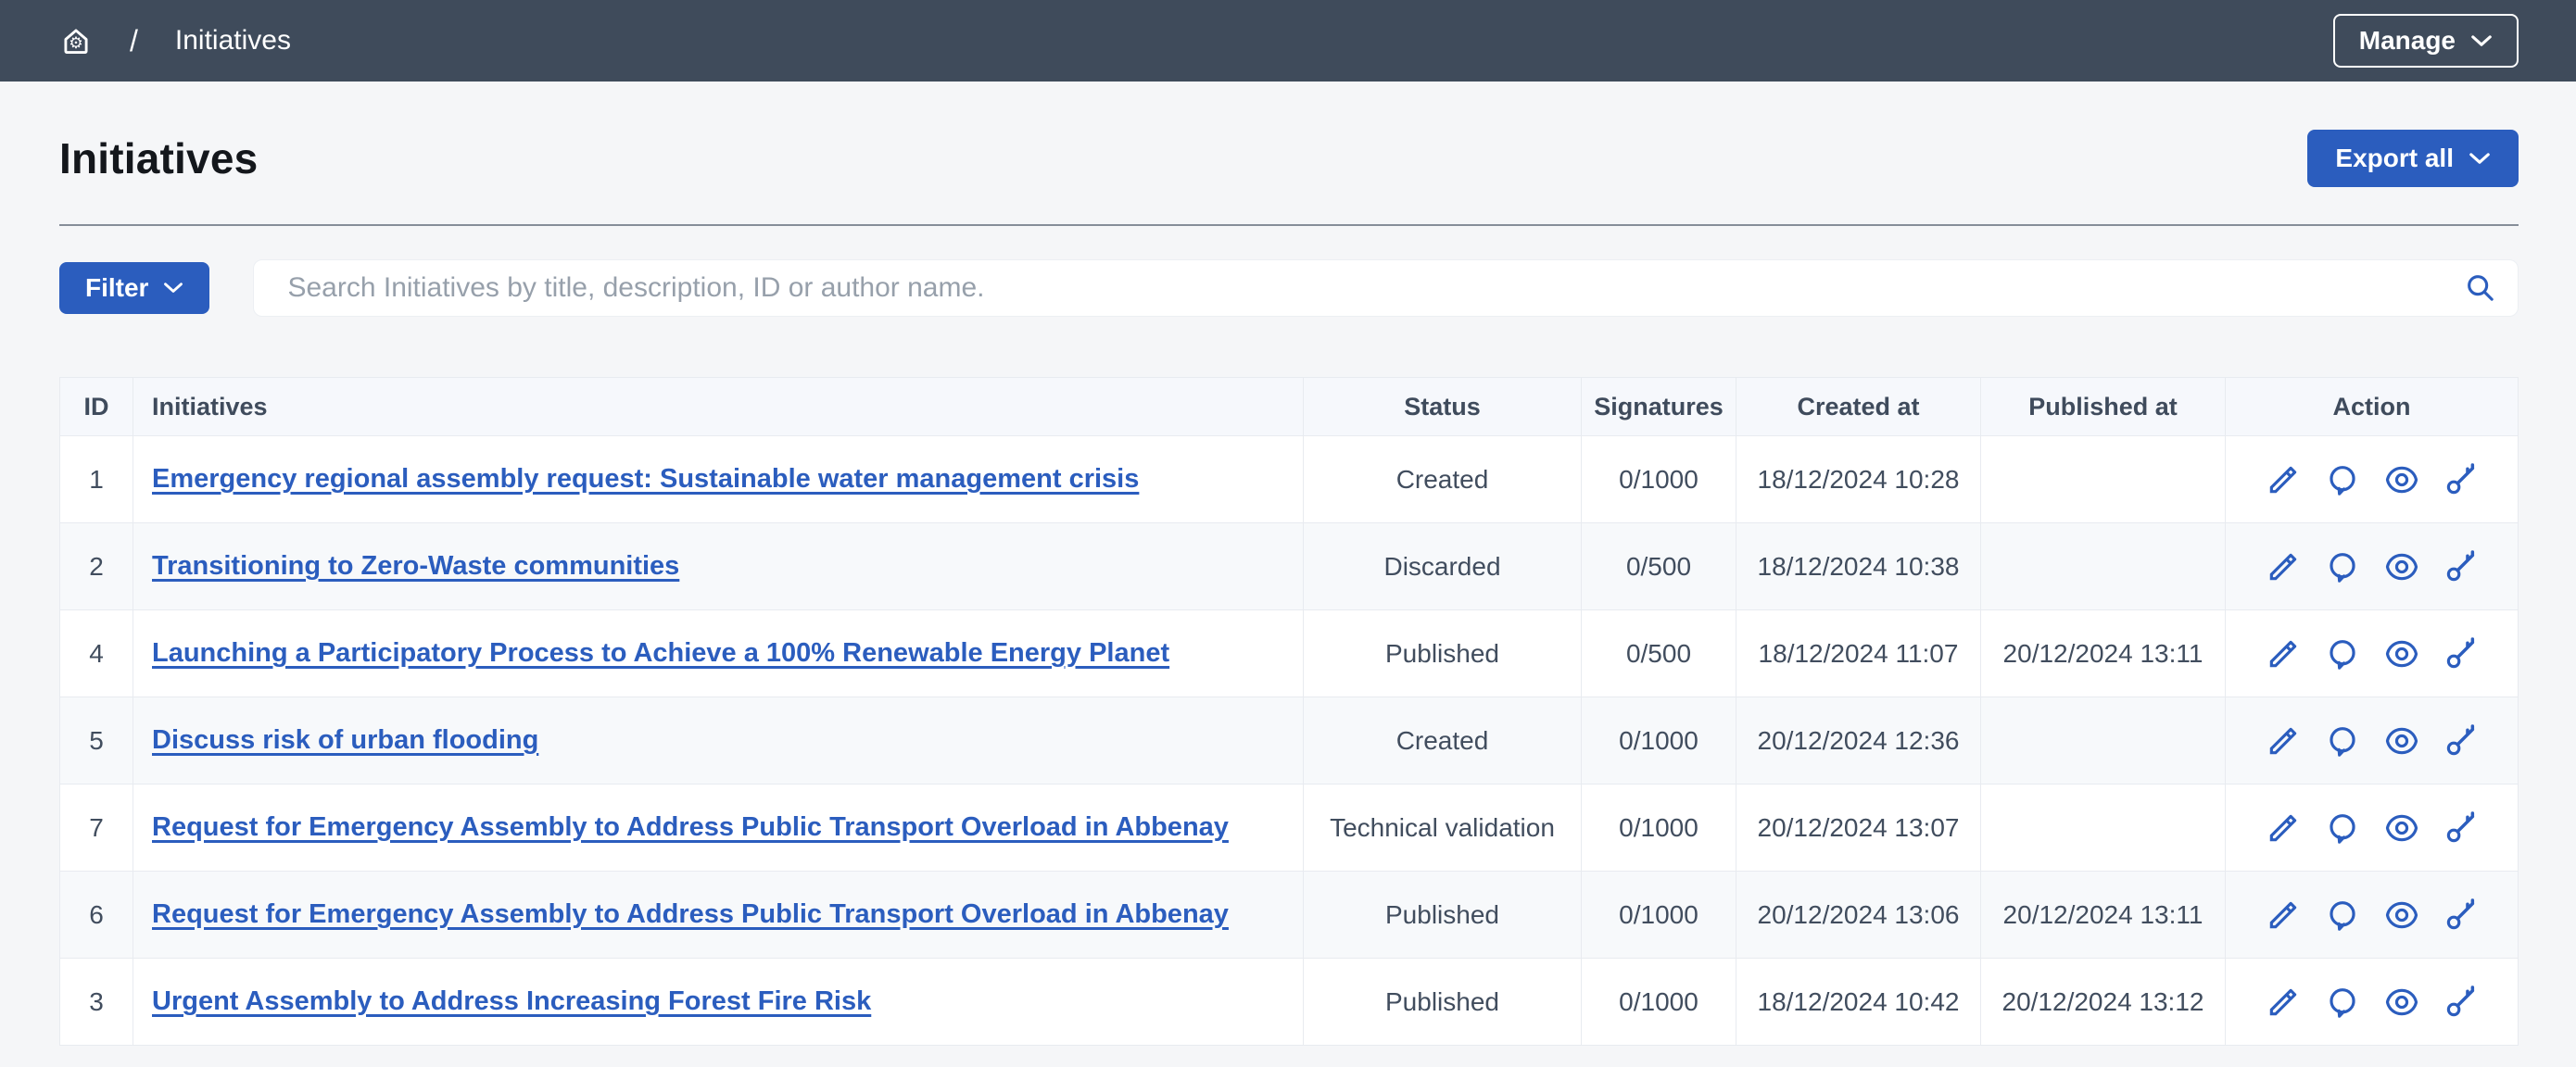  Describe the element at coordinates (1443, 829) in the screenshot. I see `initiative-status: Technical validation` at that location.